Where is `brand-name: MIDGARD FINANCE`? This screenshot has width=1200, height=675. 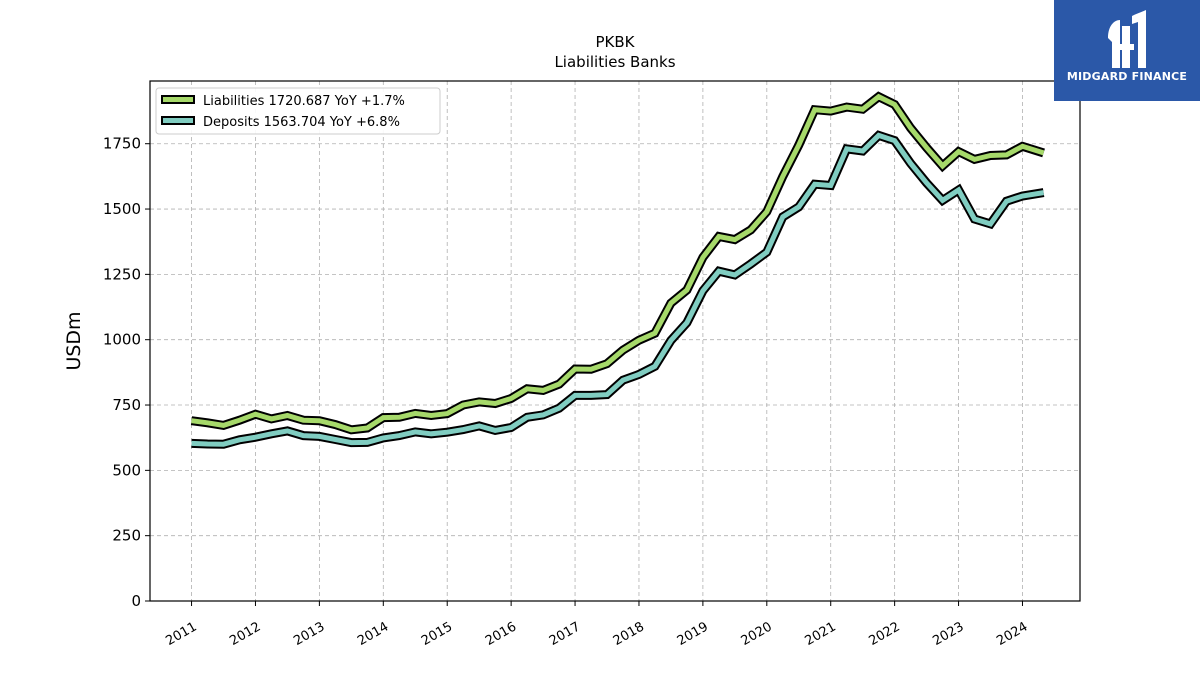
brand-name: MIDGARD FINANCE is located at coordinates (1127, 76).